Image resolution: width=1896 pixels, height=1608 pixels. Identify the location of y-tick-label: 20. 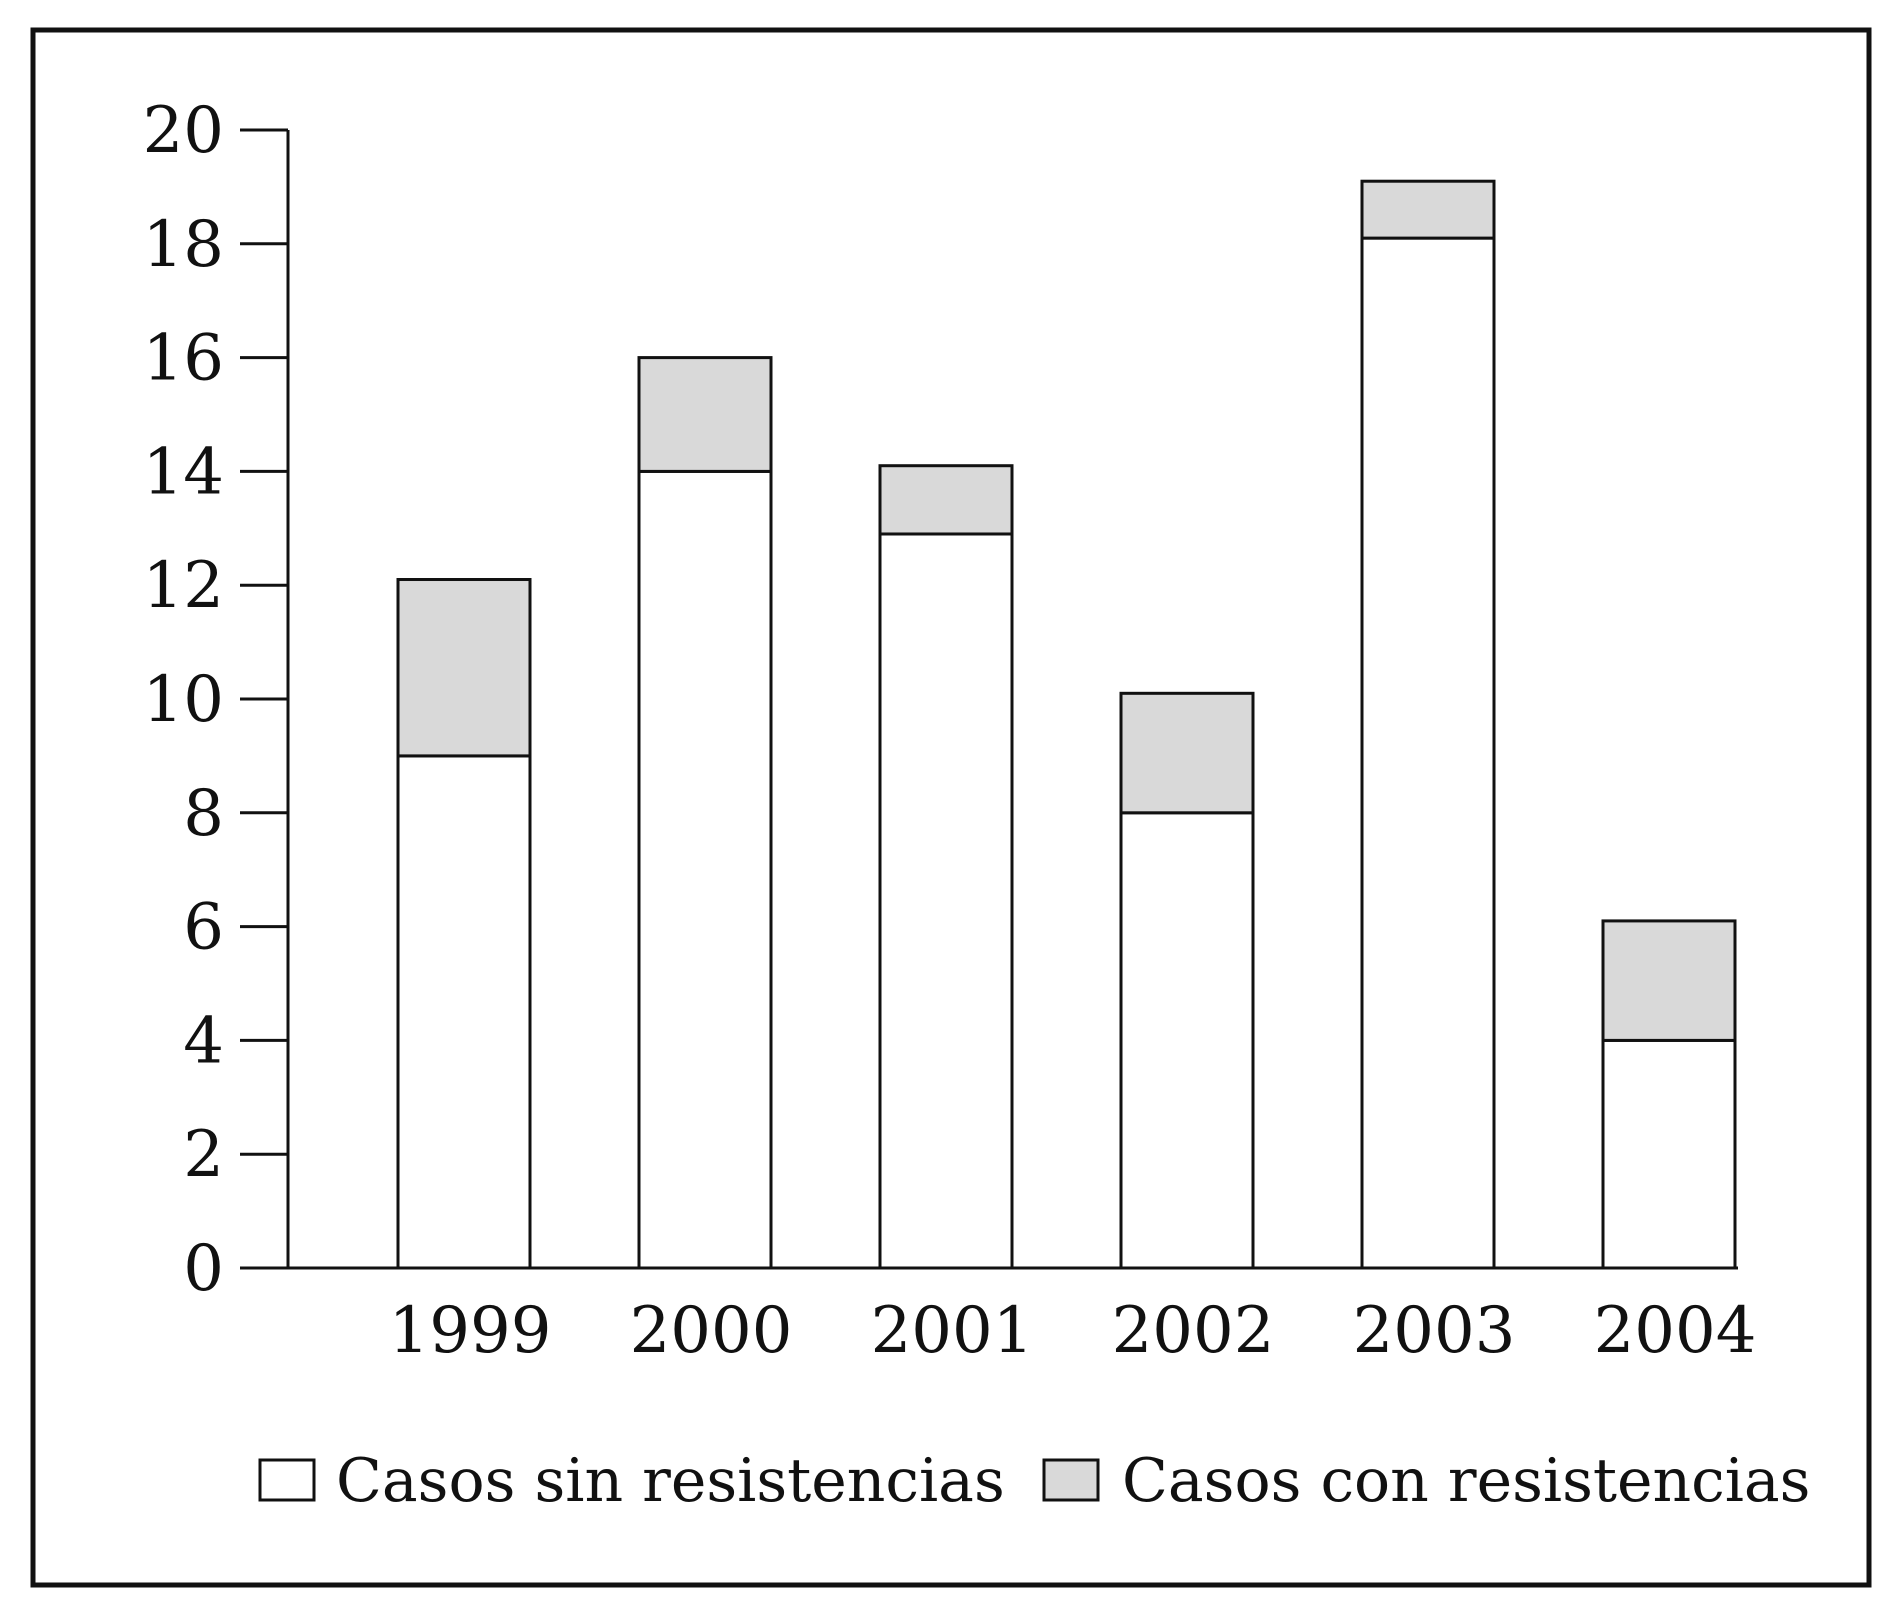
(183, 131).